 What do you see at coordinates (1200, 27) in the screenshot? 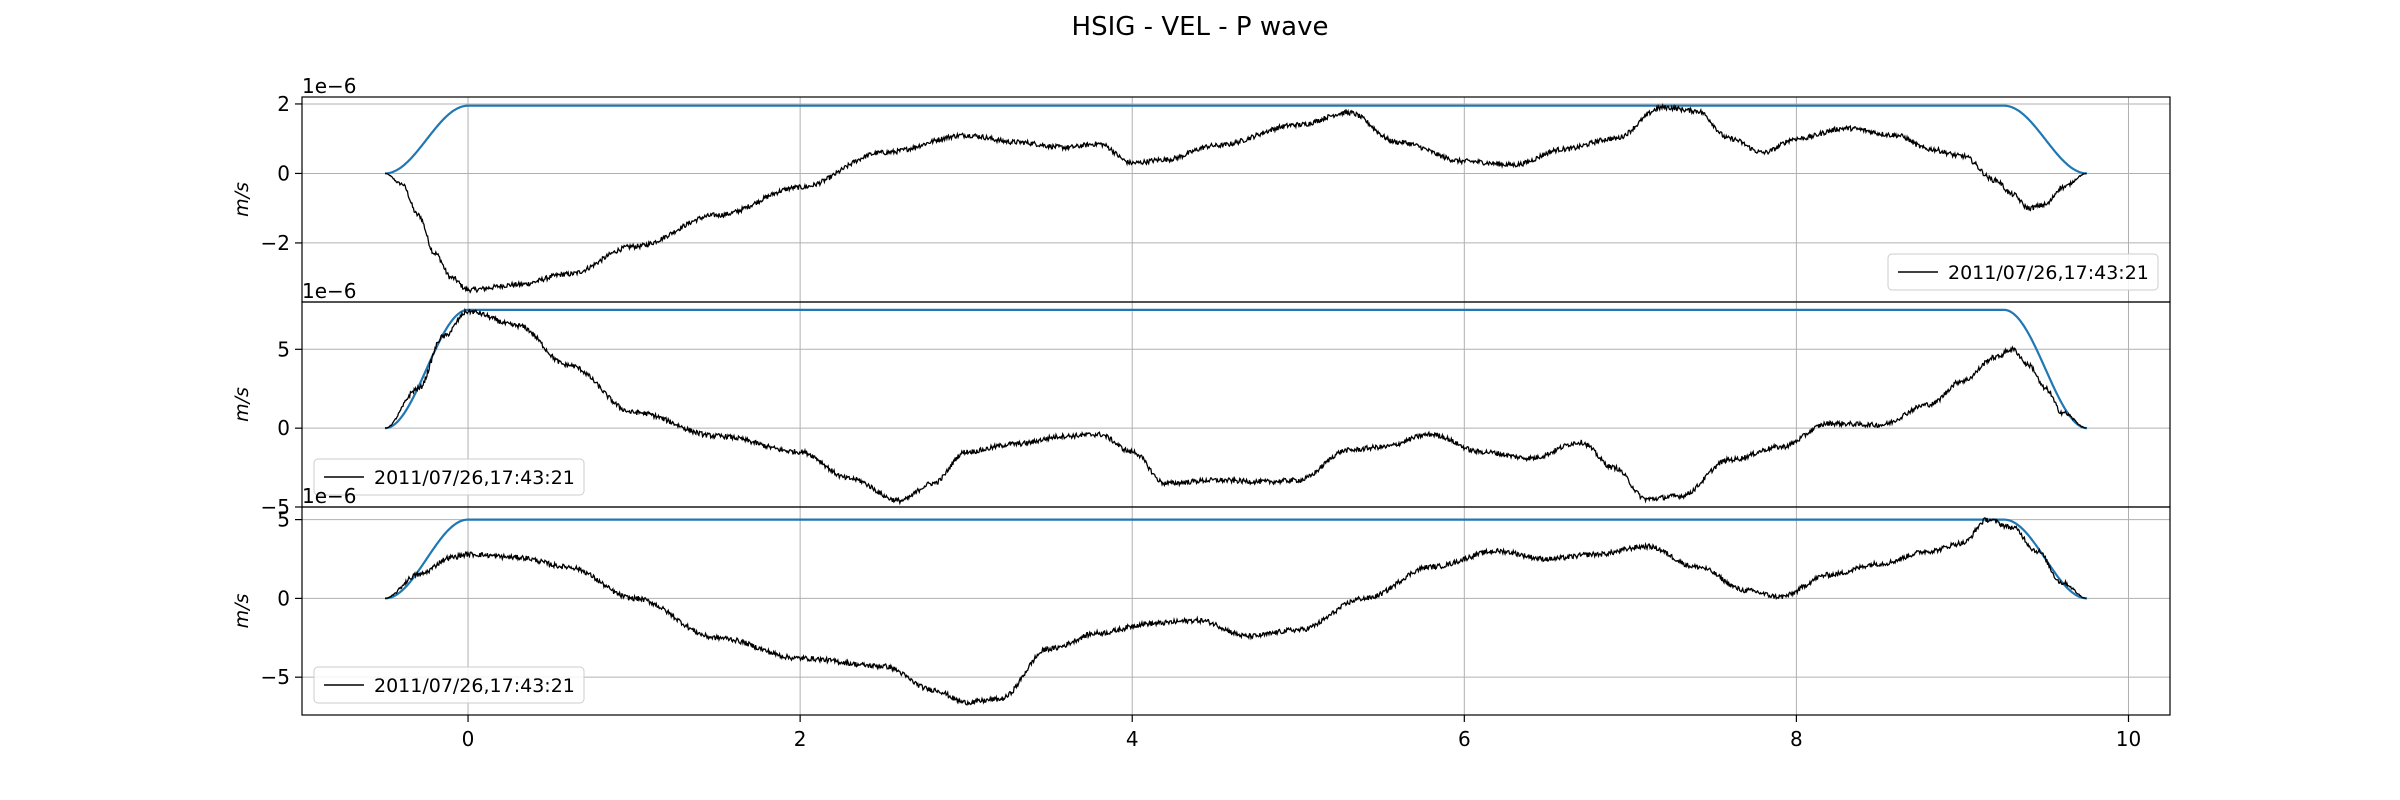
I see `chart-title: HSIG - VEL - P wave` at bounding box center [1200, 27].